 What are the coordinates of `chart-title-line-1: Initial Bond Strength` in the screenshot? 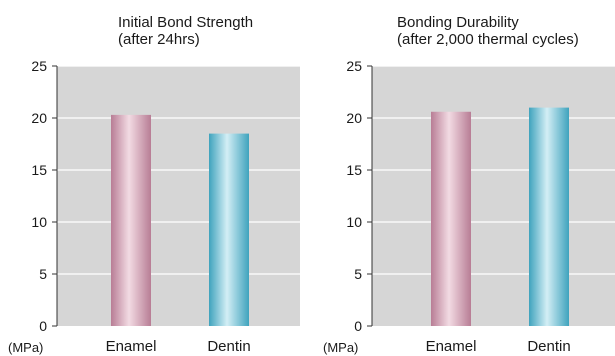 It's located at (186, 22).